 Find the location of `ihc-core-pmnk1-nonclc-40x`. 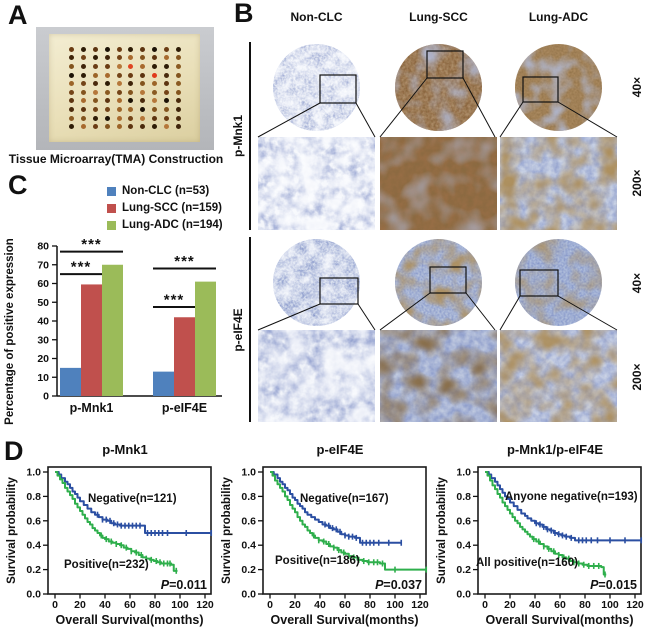

ihc-core-pmnk1-nonclc-40x is located at coordinates (316, 87).